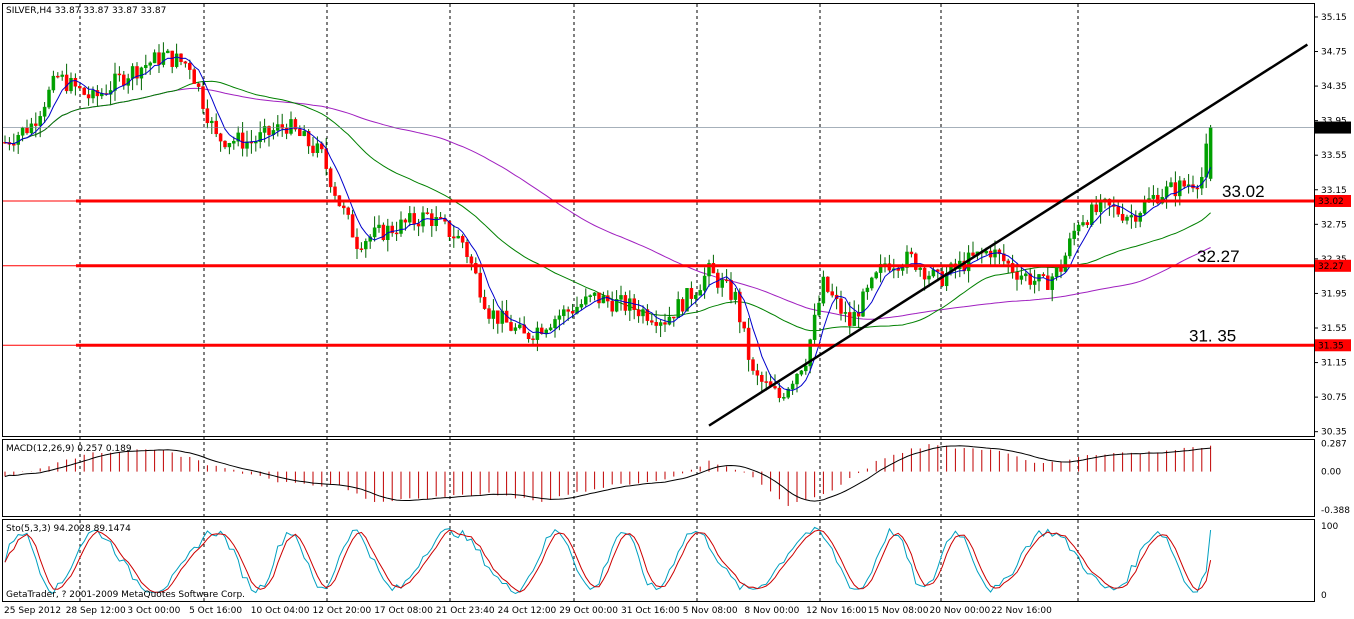  What do you see at coordinates (1218, 256) in the screenshot?
I see `level-annotation: 32.27` at bounding box center [1218, 256].